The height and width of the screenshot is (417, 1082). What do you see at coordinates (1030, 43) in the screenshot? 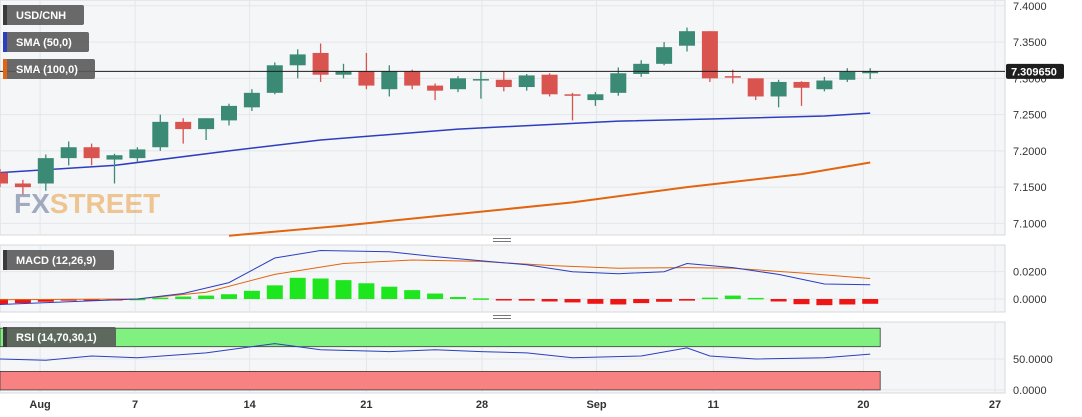
I see `price-tick-label: 7.3500` at bounding box center [1030, 43].